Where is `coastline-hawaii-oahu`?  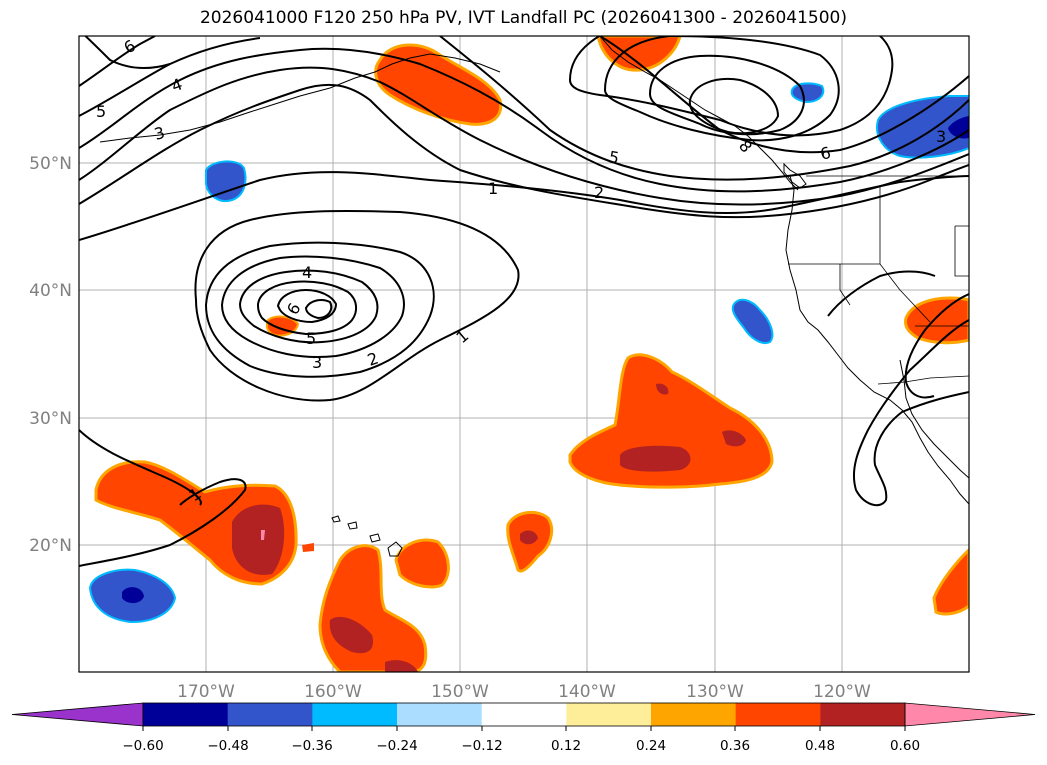
coastline-hawaii-oahu is located at coordinates (352, 525).